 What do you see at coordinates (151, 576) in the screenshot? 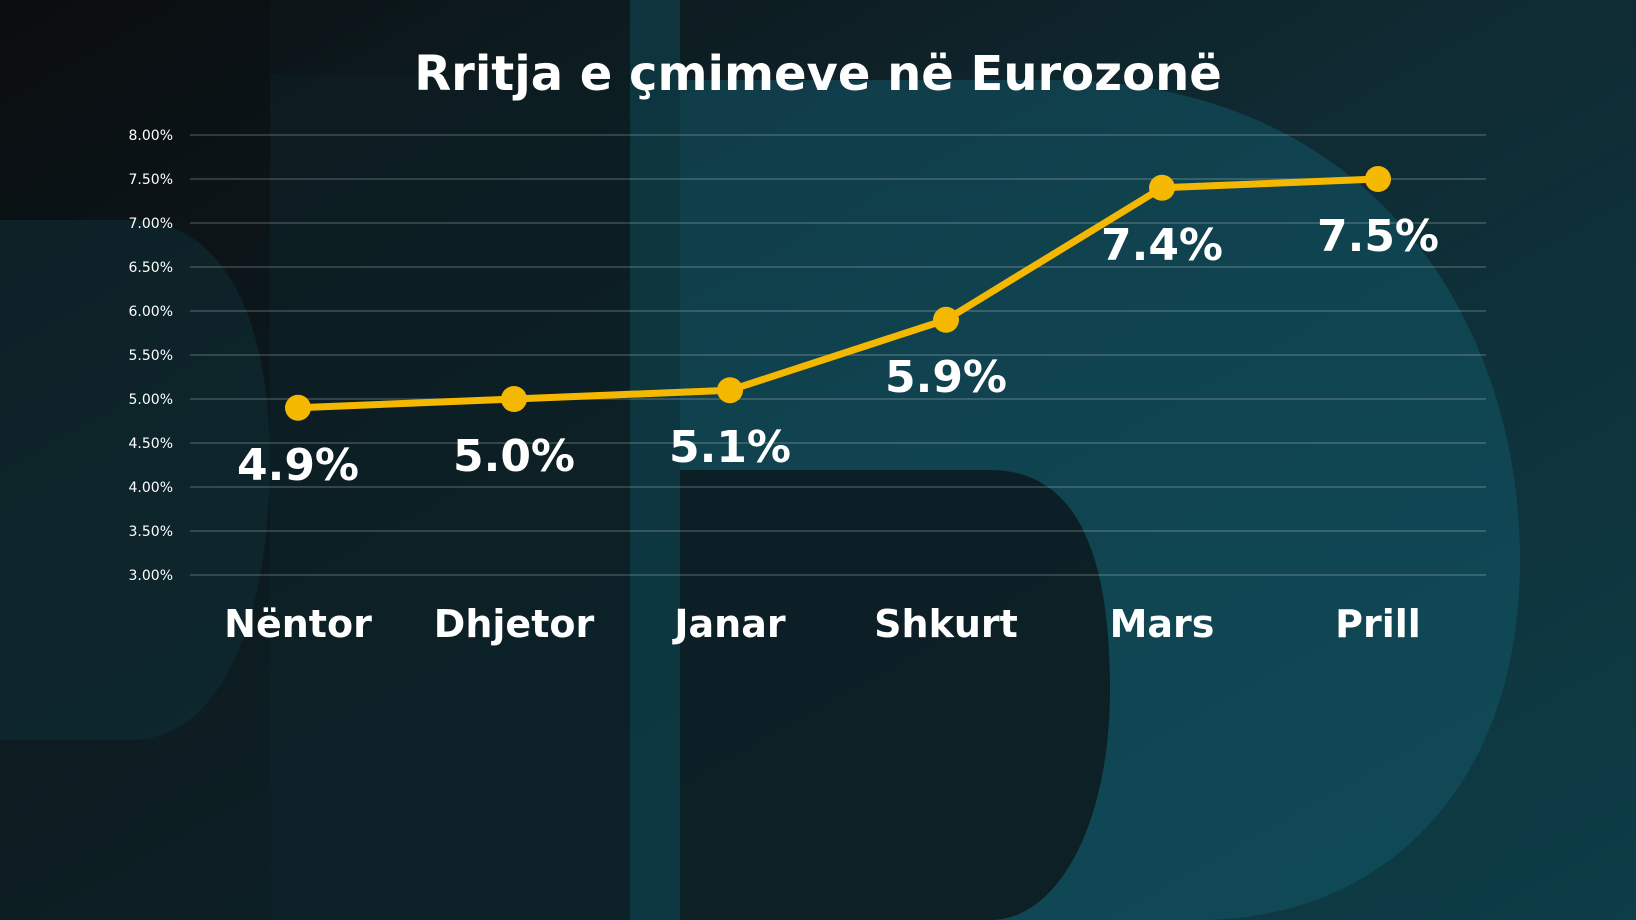
I see `y-tick-label: 3.00%` at bounding box center [151, 576].